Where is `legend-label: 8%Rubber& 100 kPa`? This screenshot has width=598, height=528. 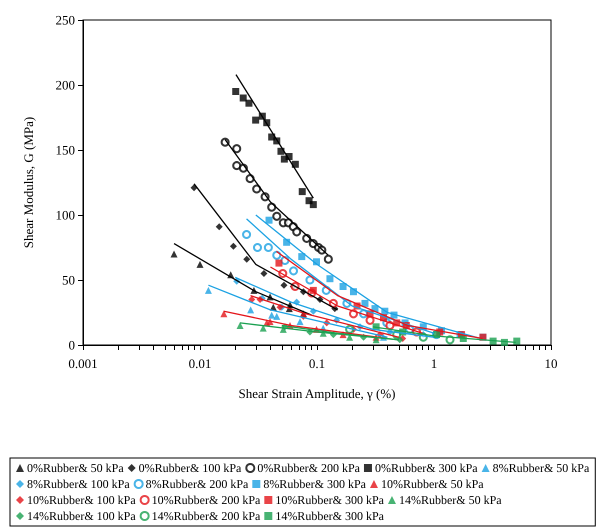
legend-label: 8%Rubber& 100 kPa is located at coordinates (78, 484).